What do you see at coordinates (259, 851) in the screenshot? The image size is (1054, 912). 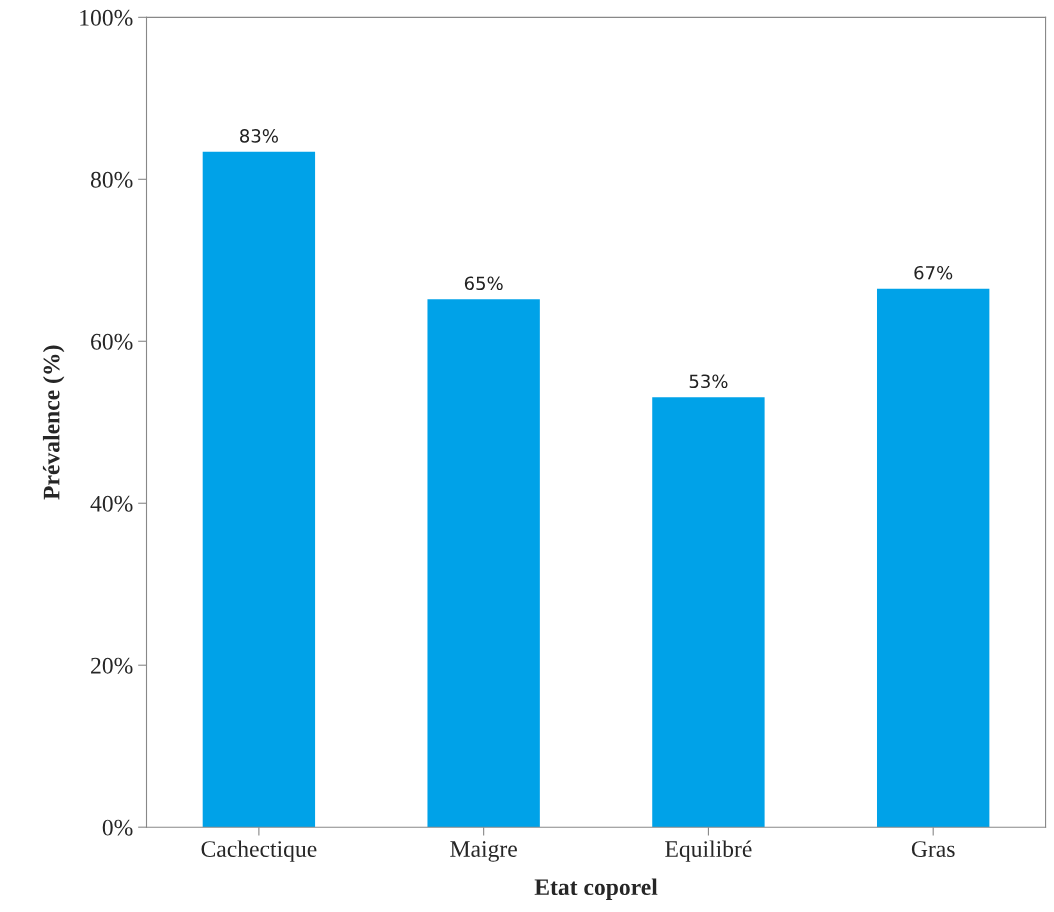 I see `x-tick-label: Cachectique` at bounding box center [259, 851].